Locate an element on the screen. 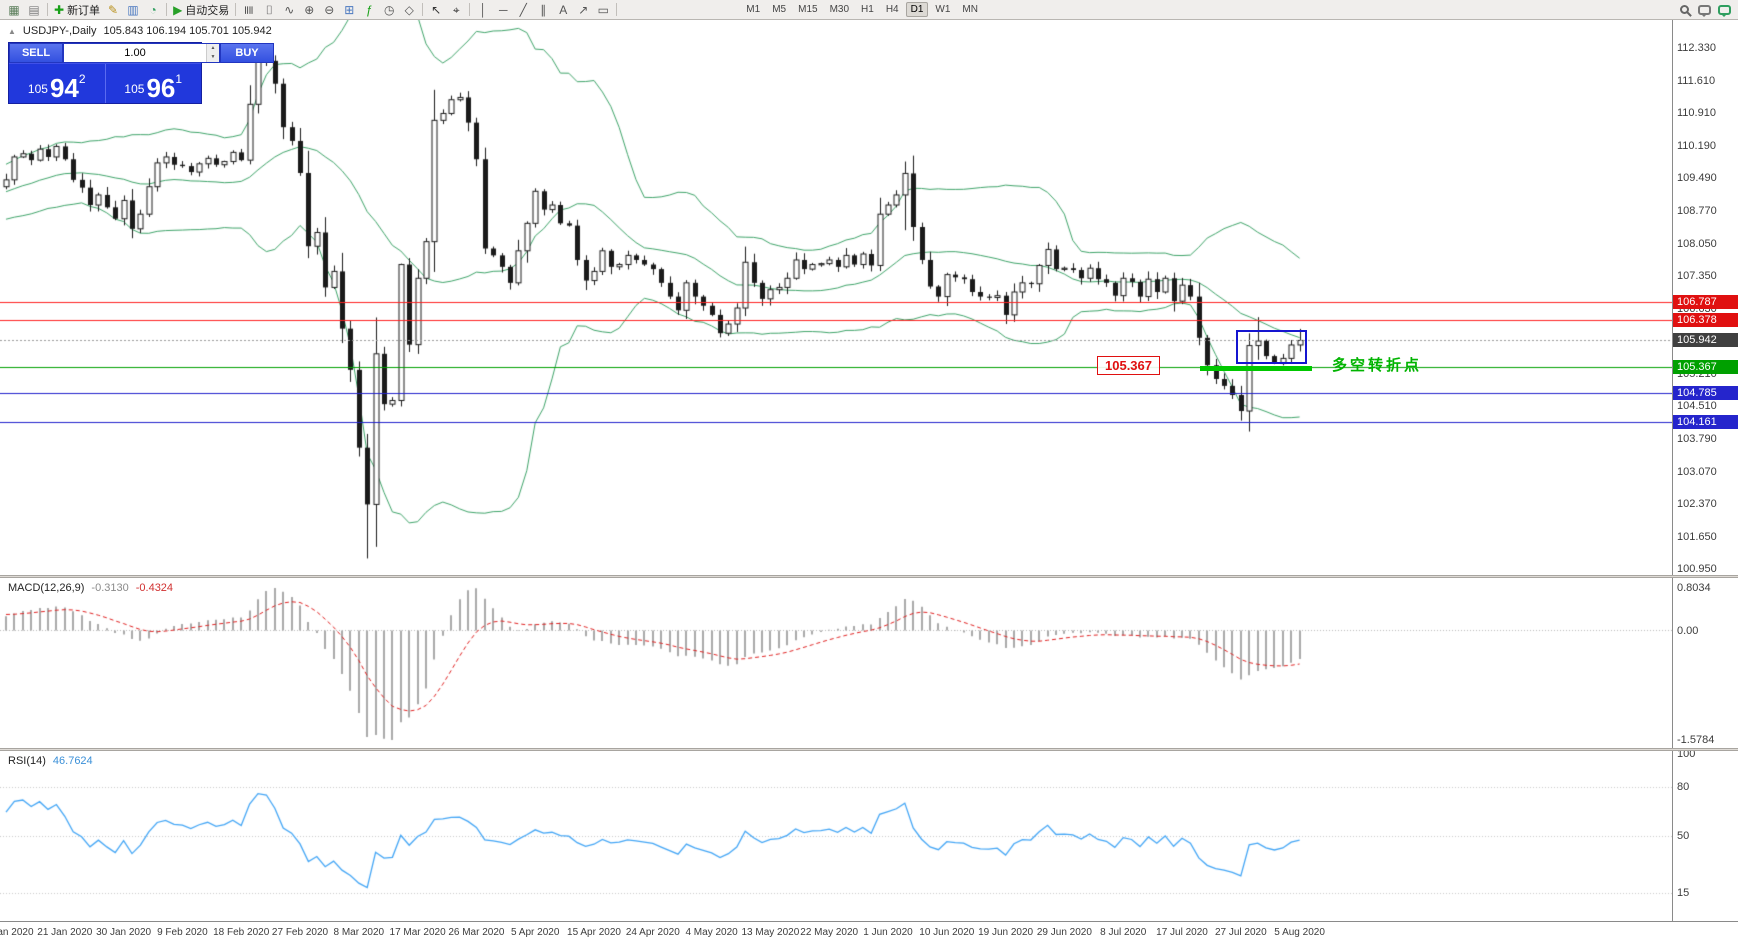  indicators-button: ƒ is located at coordinates (369, 10).